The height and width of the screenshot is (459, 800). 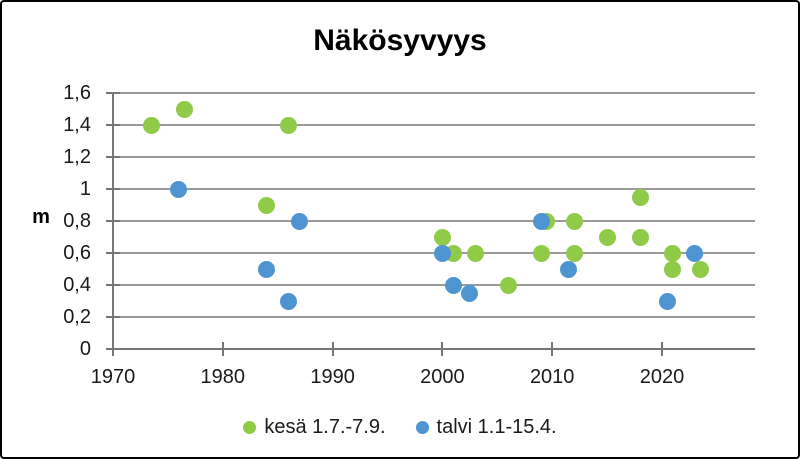 What do you see at coordinates (422, 427) in the screenshot?
I see `talvi-series-dot-icon` at bounding box center [422, 427].